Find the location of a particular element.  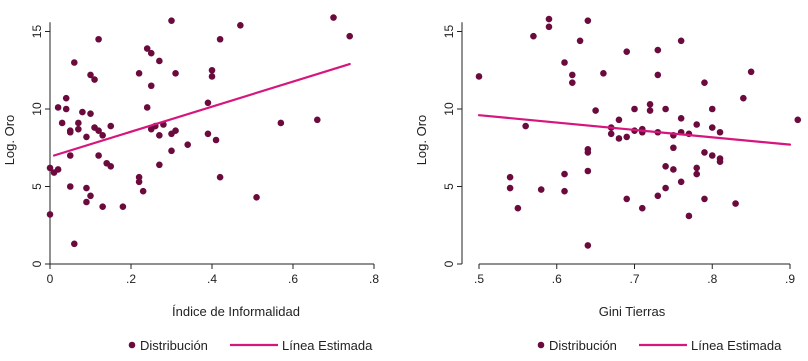

legend-label-distribution: Distribución is located at coordinates (174, 345).